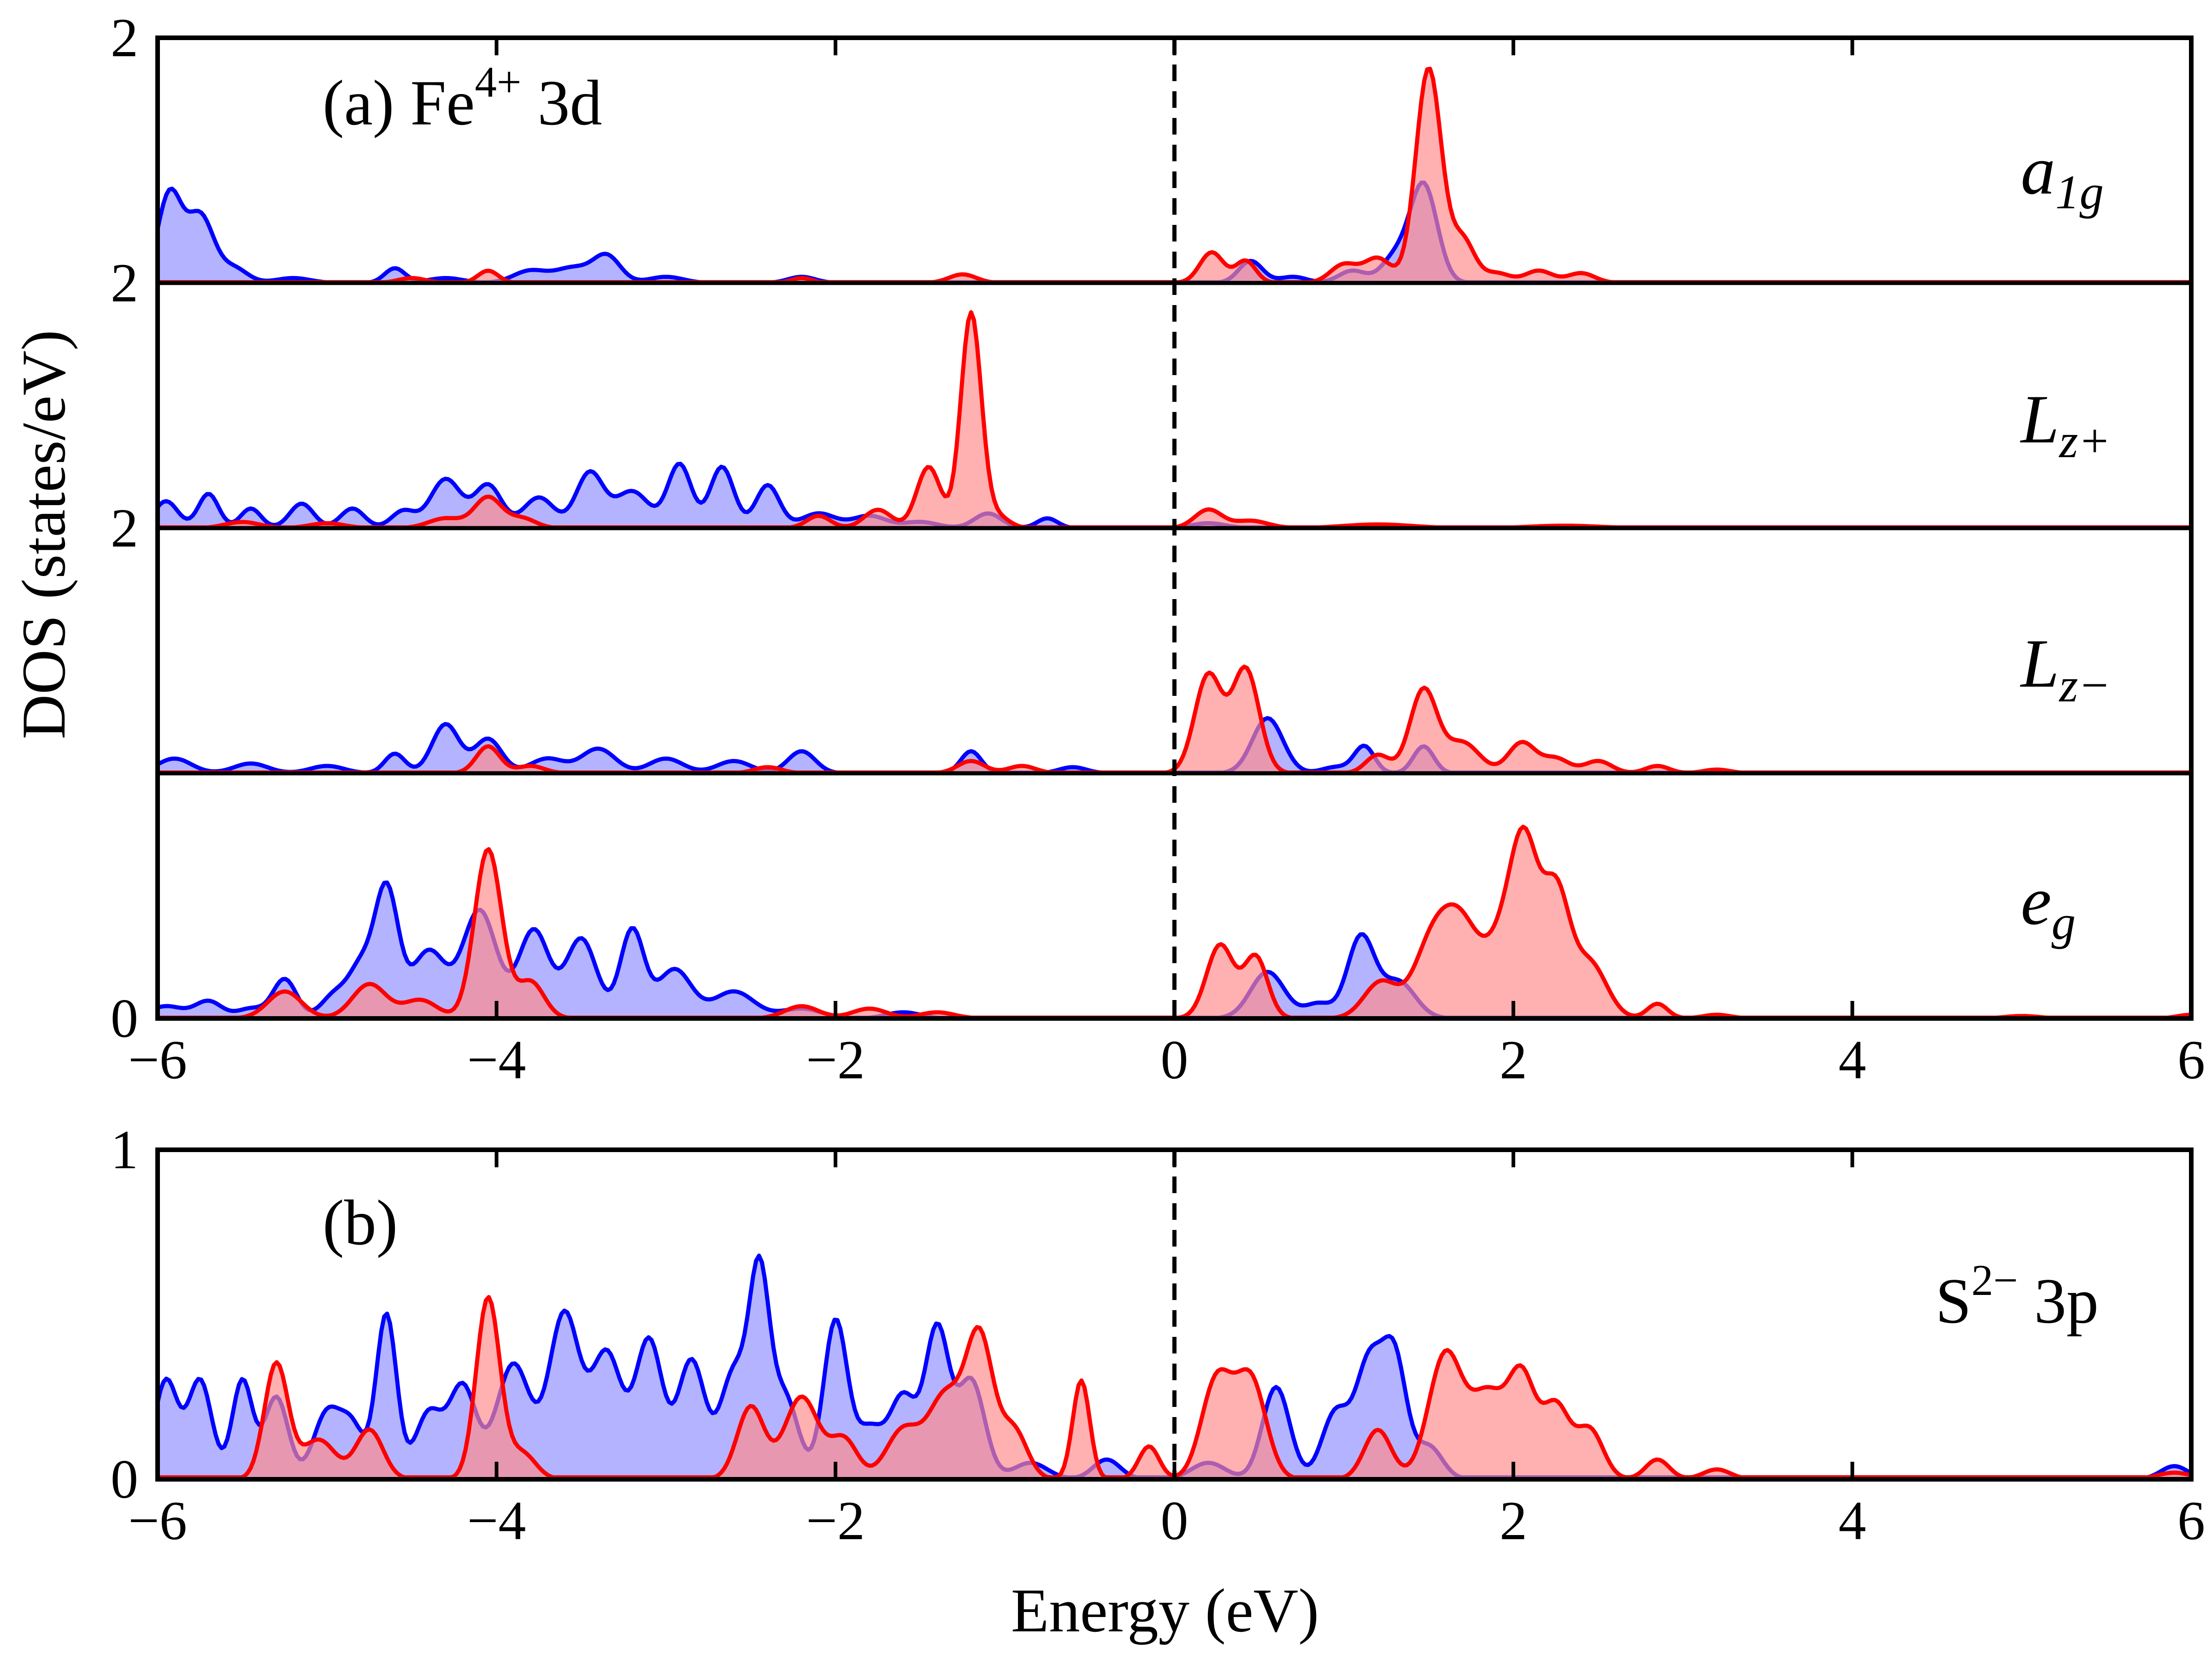  I want to click on panel-b-x-tick-label: −6, so click(157, 1520).